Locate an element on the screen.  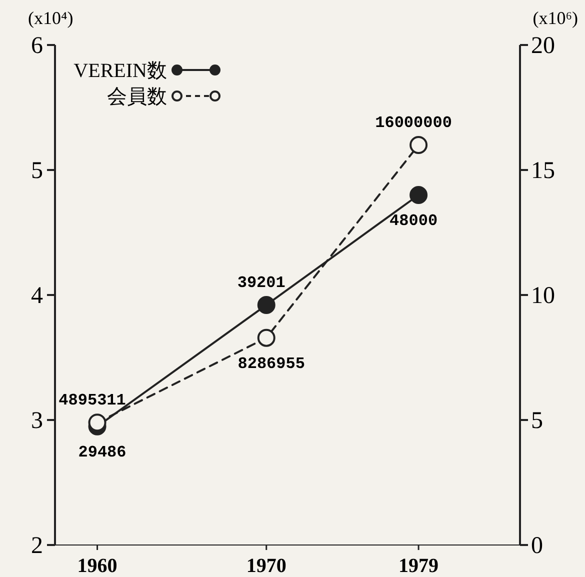
y-tick-label: 5 is located at coordinates (37, 171).